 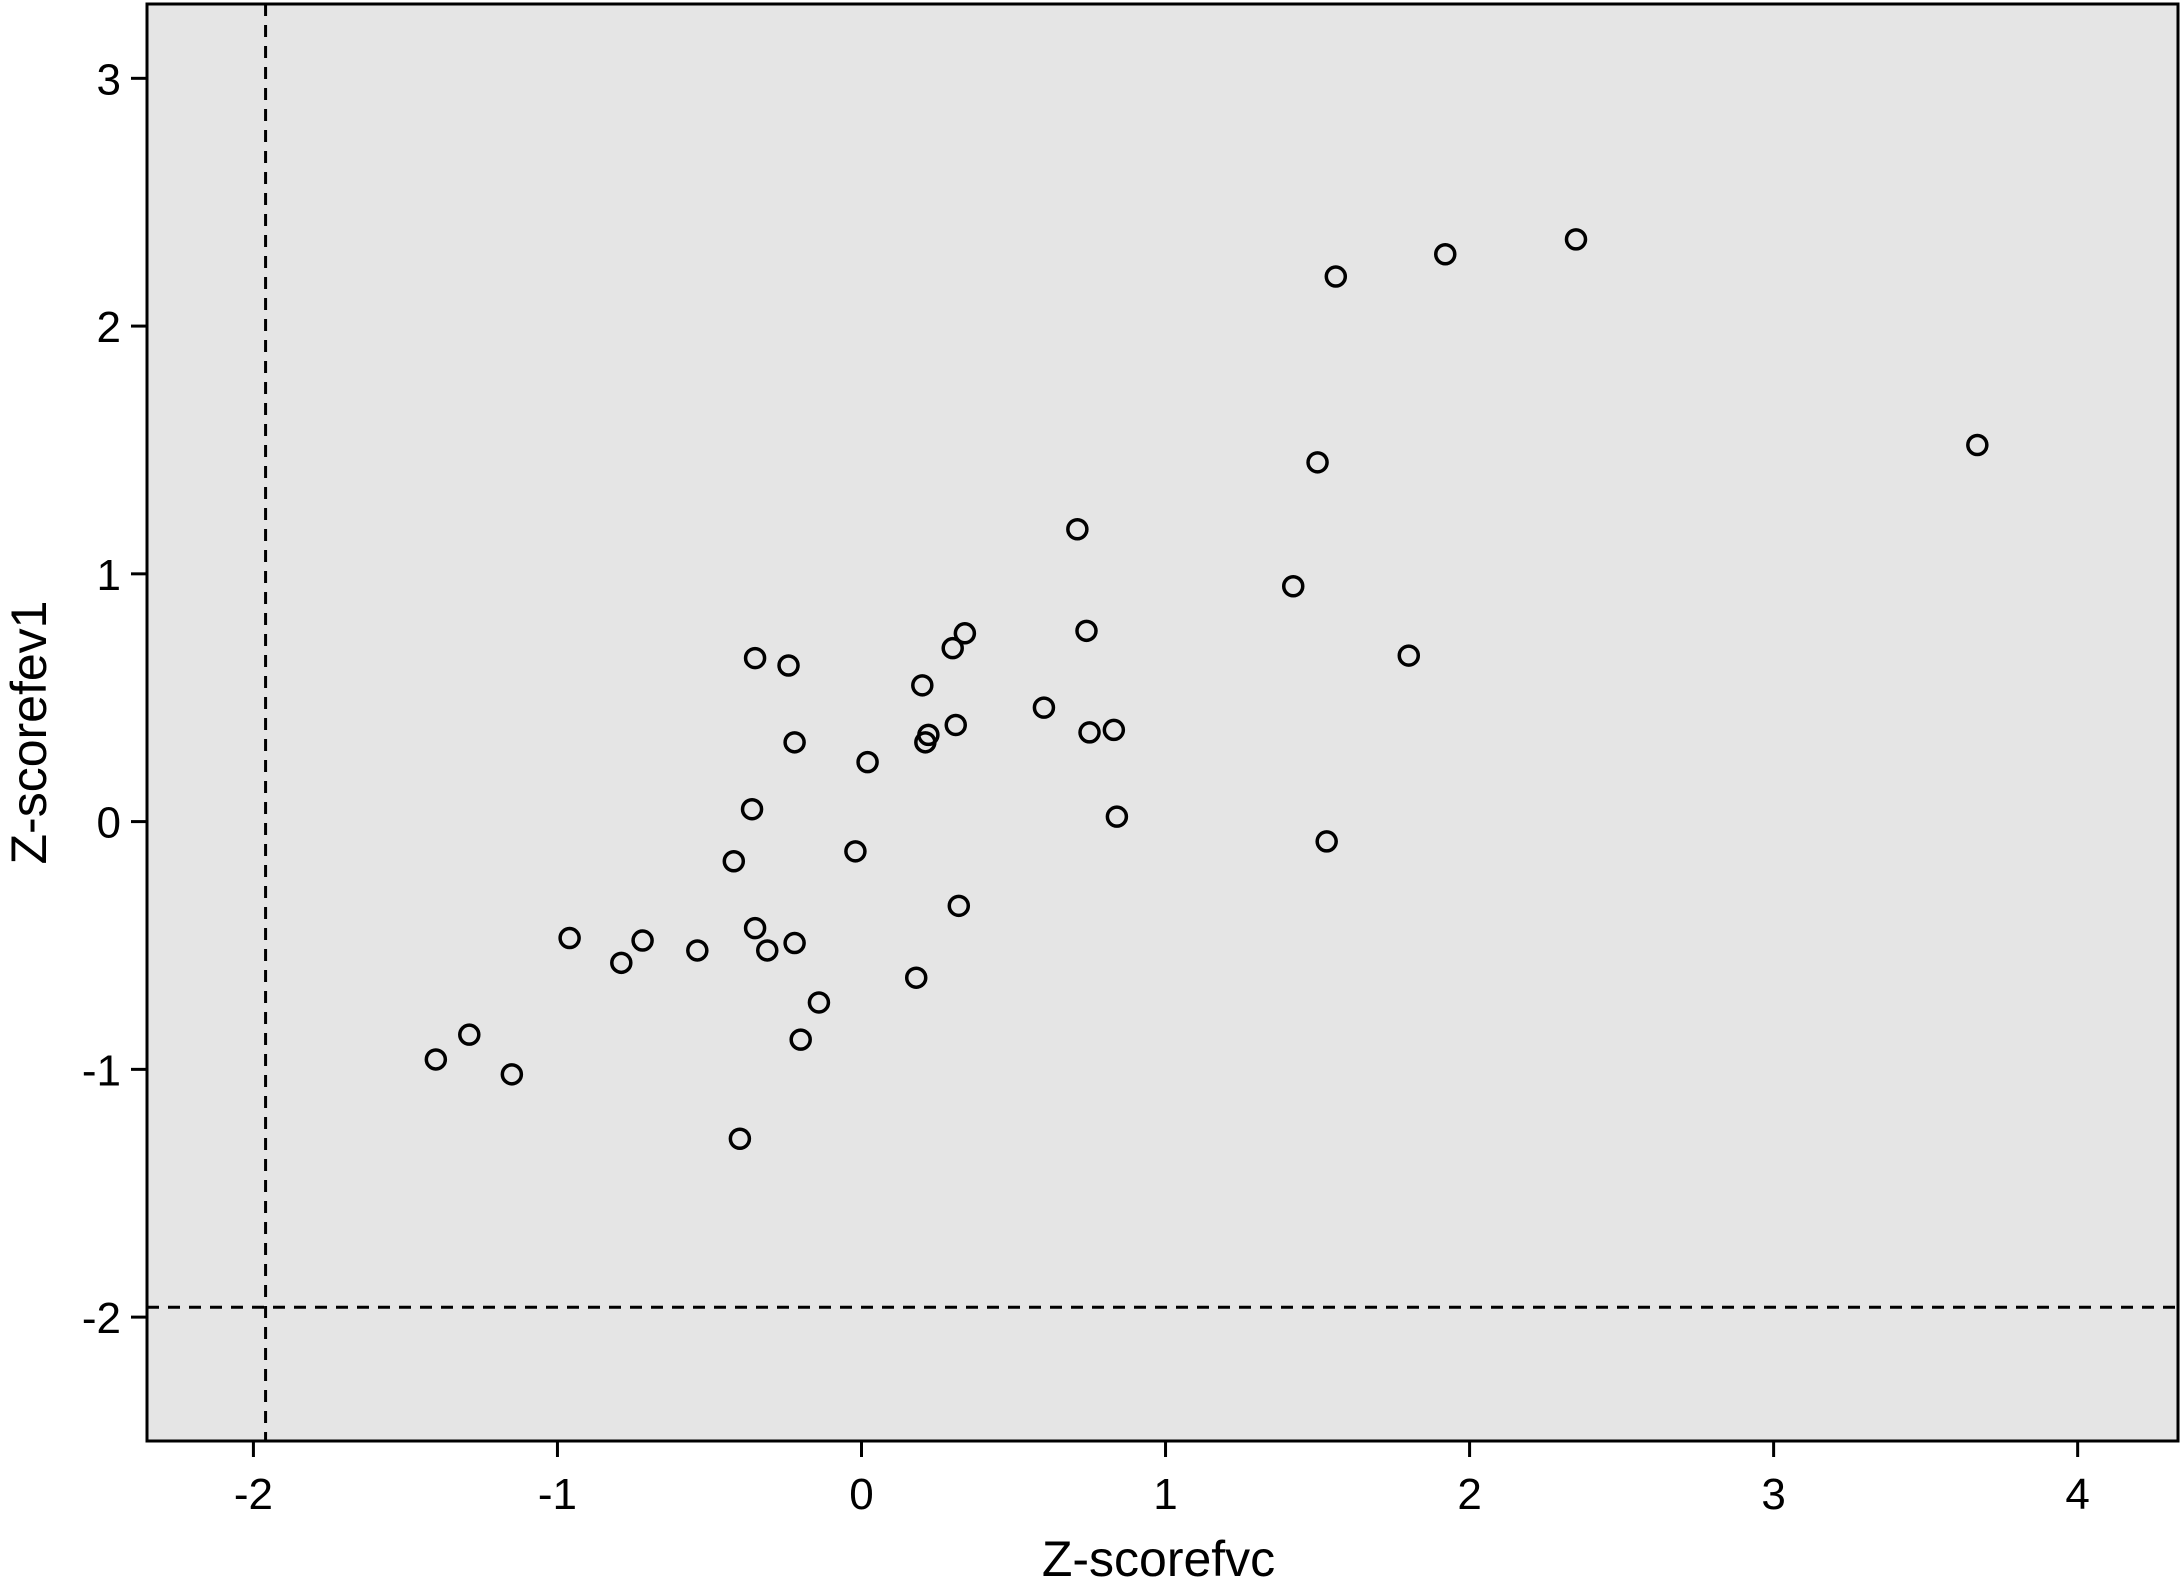 What do you see at coordinates (109, 327) in the screenshot?
I see `y-tick-label: 2` at bounding box center [109, 327].